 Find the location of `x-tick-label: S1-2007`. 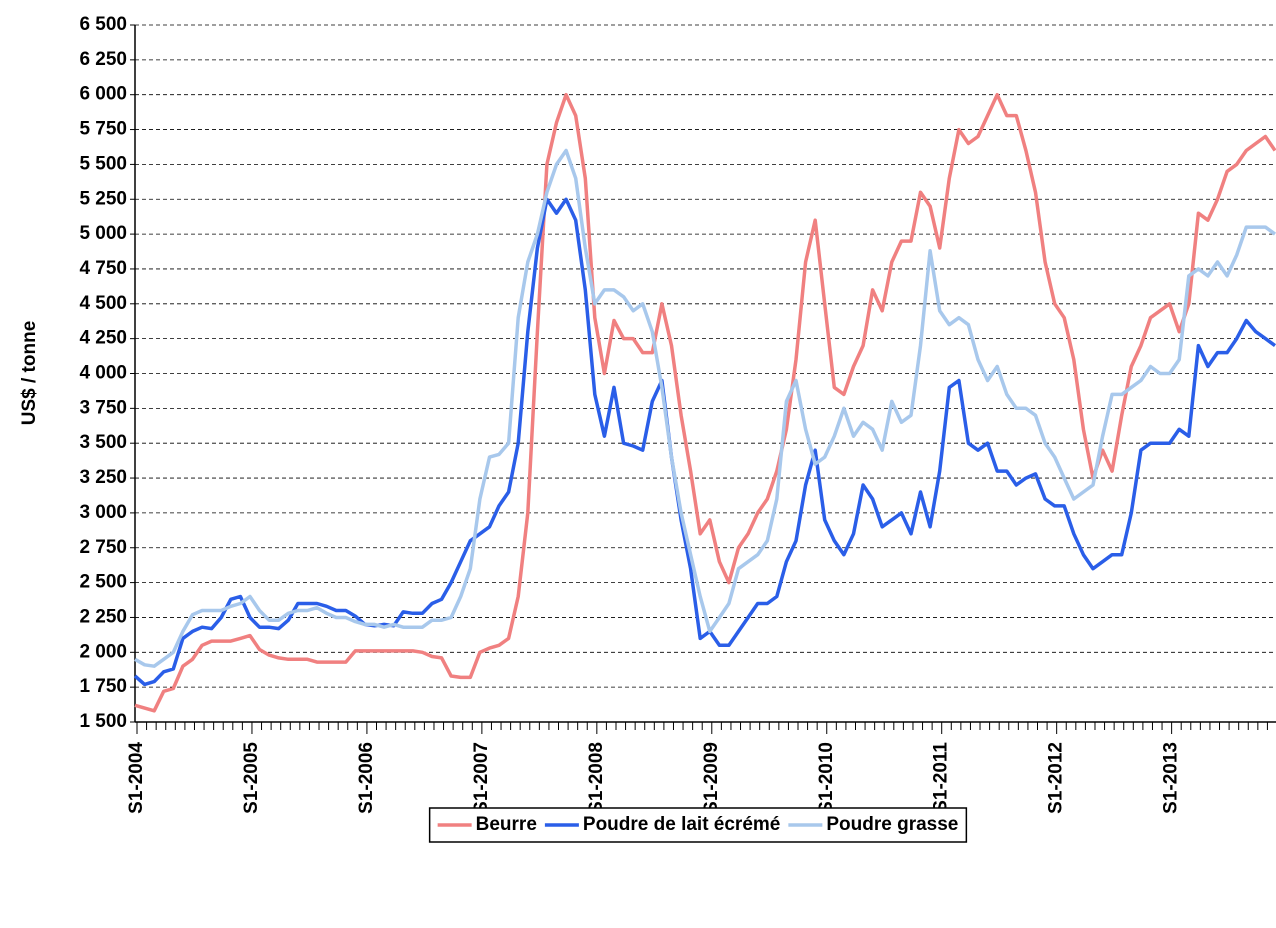

x-tick-label: S1-2007 is located at coordinates (481, 778).